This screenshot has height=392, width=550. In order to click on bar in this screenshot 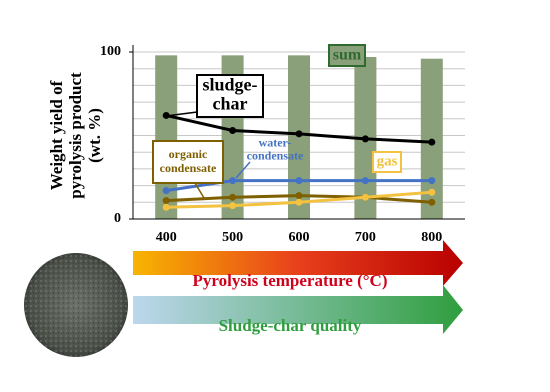, I will do `click(166, 137)`.